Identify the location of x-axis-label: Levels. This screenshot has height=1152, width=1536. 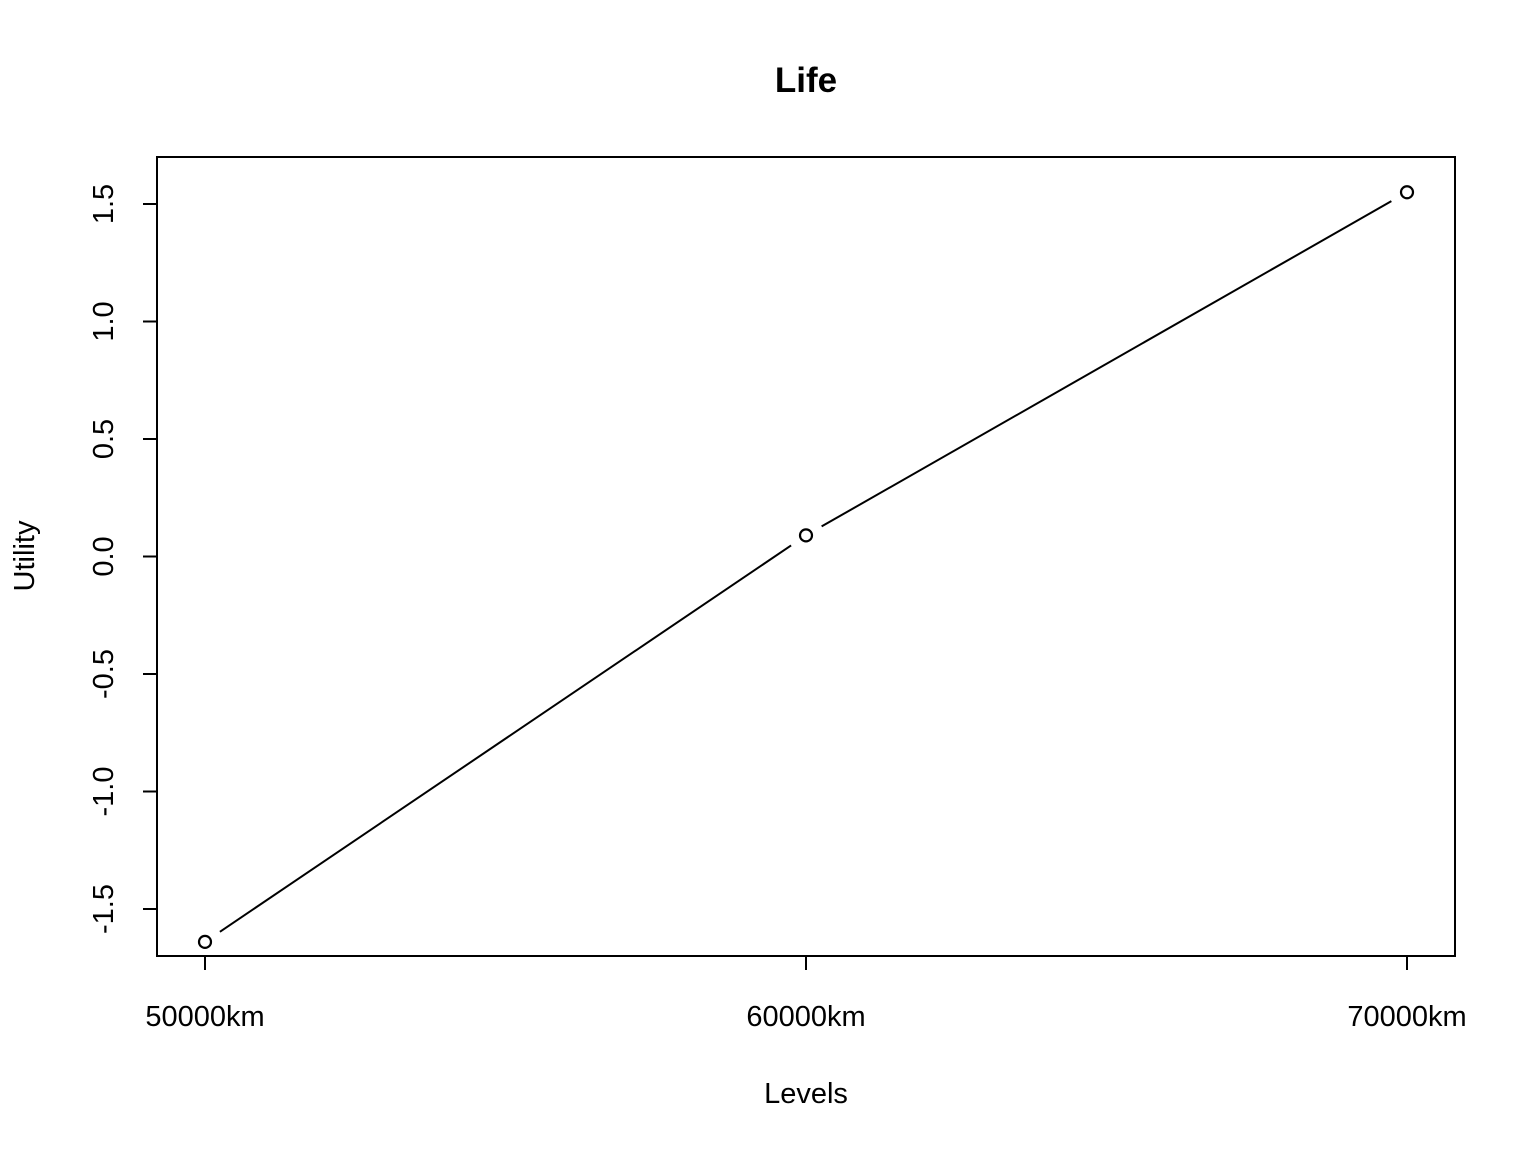
(806, 1094).